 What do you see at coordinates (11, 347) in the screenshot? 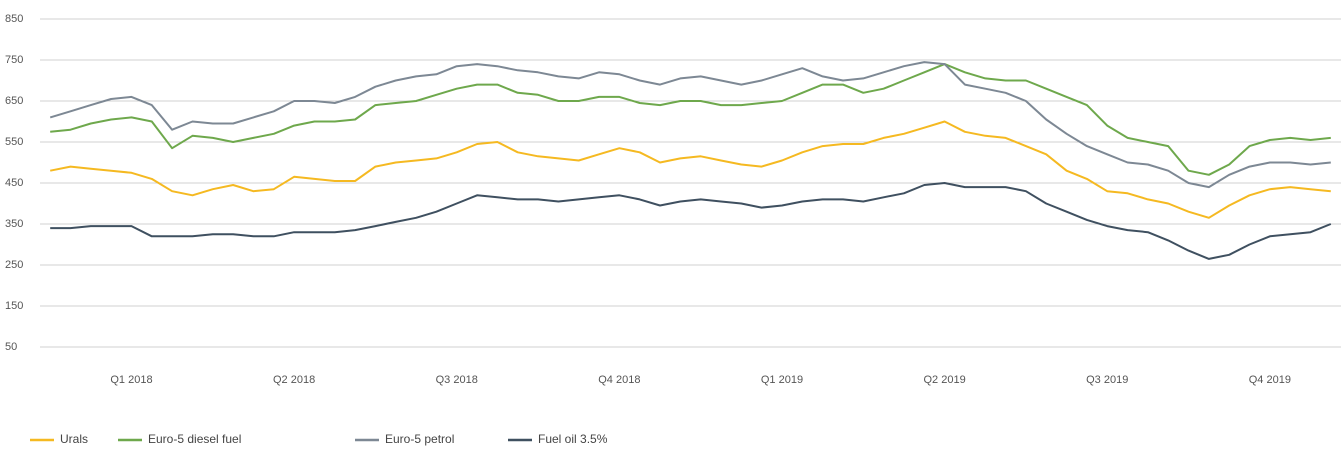
I see `y-tick-label: 50` at bounding box center [11, 347].